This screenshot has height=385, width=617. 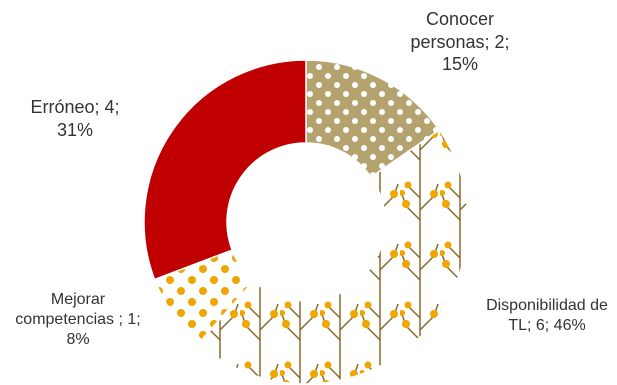 I want to click on data-label: Conocer personas; 2; 15%, so click(x=460, y=41).